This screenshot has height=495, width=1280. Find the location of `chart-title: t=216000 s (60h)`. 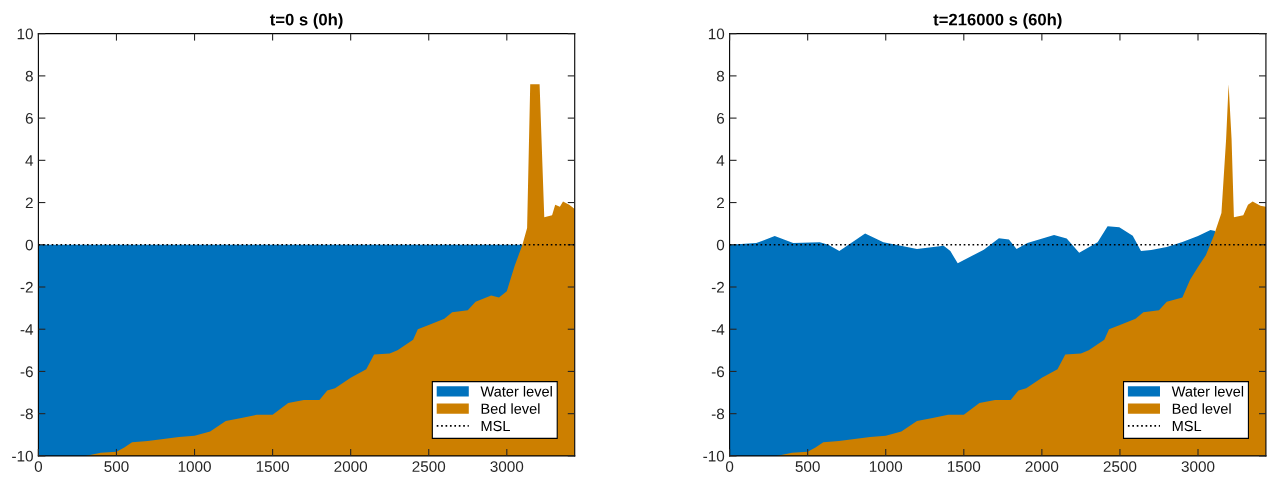

chart-title: t=216000 s (60h) is located at coordinates (997, 21).